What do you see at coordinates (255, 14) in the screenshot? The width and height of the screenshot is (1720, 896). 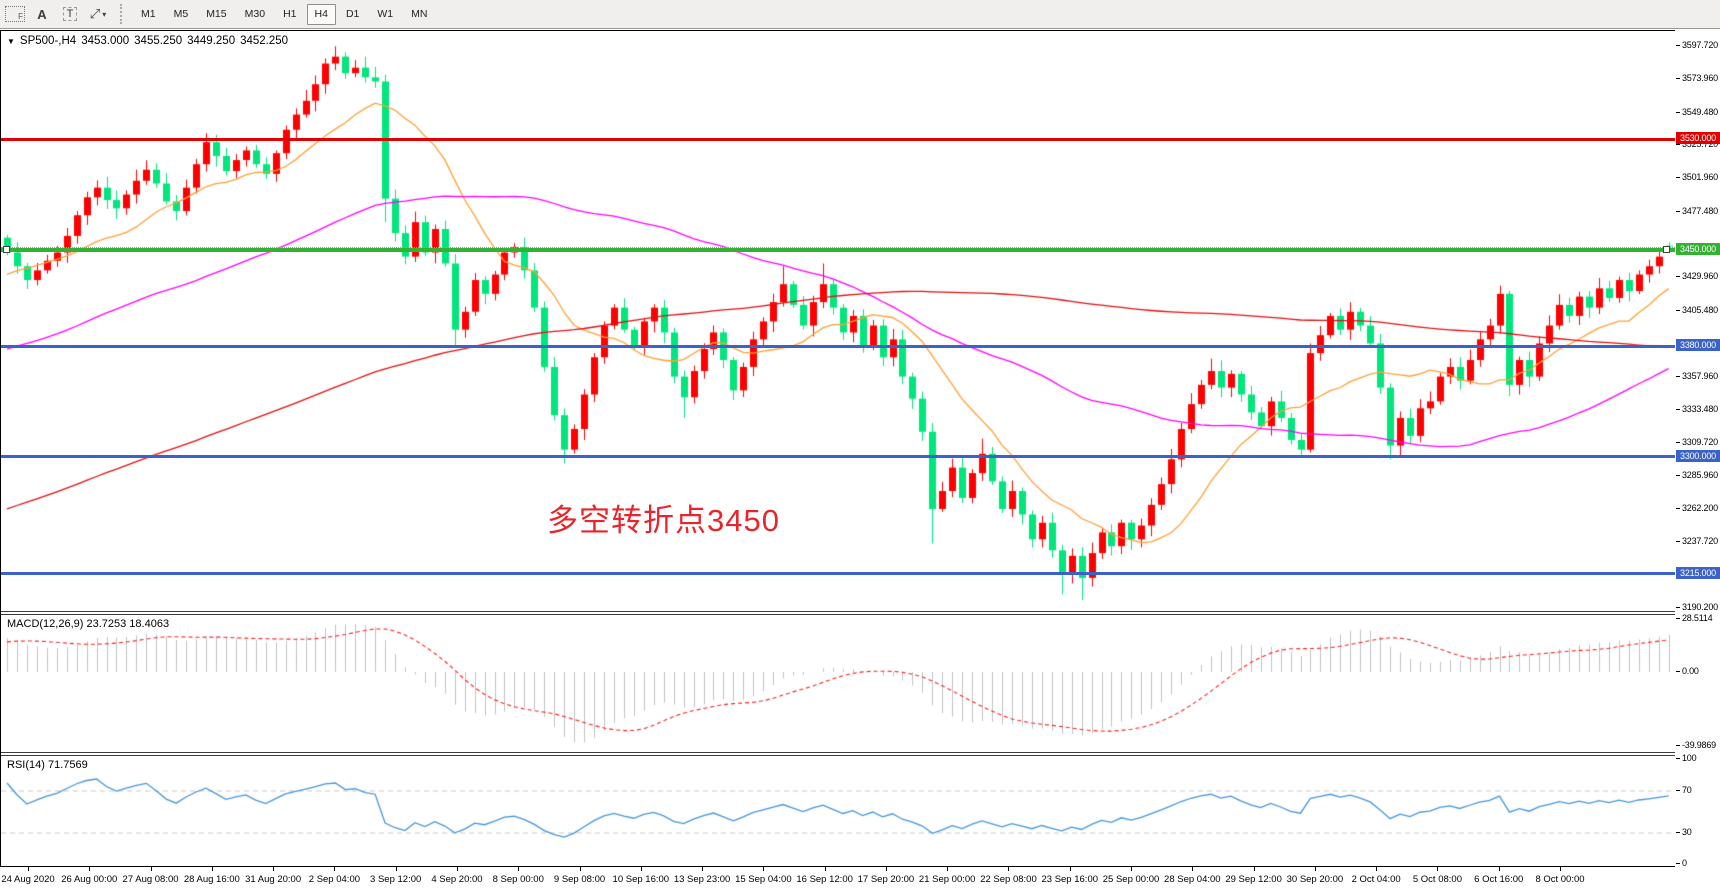 I see `timeframe-button-M30: M30` at bounding box center [255, 14].